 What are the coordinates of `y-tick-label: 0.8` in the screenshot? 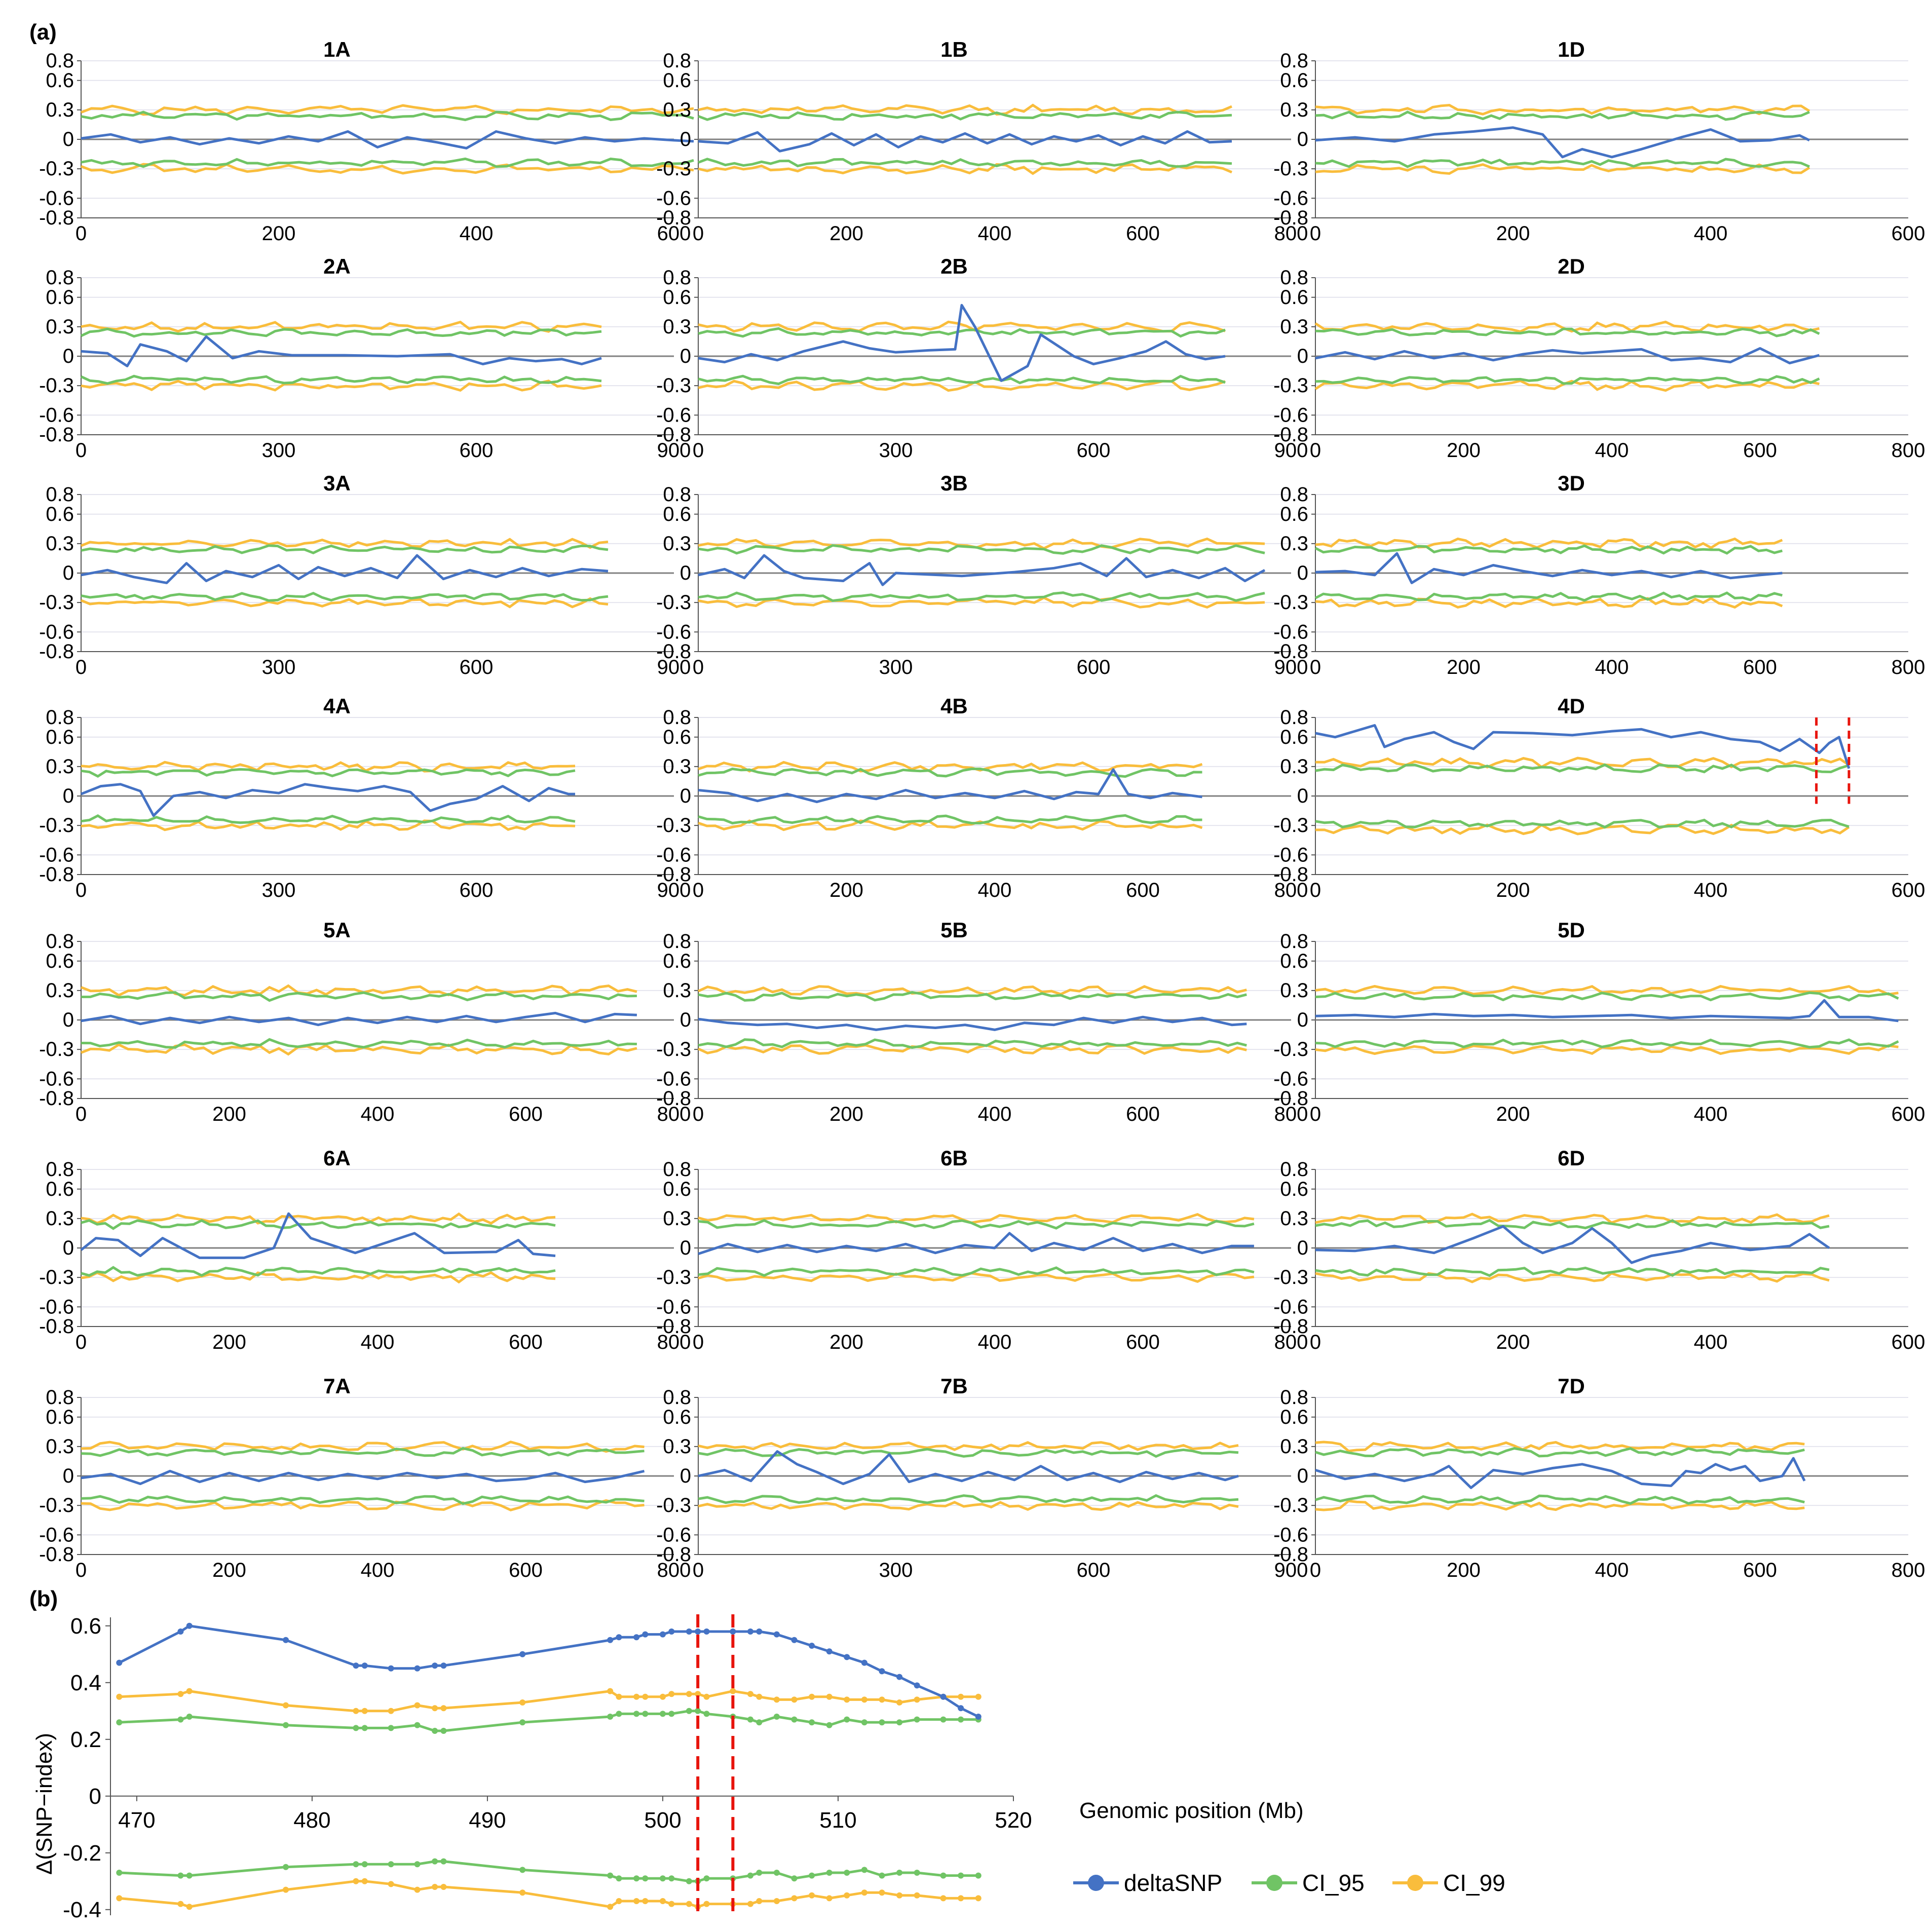 It's located at (1294, 1397).